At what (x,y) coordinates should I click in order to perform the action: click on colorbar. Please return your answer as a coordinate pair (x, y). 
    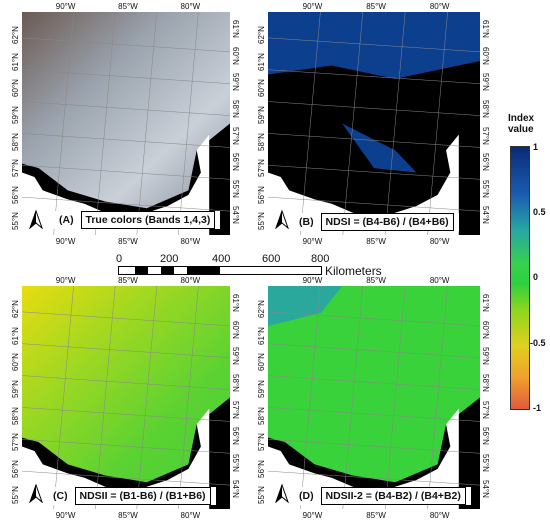
    Looking at the image, I should click on (520, 278).